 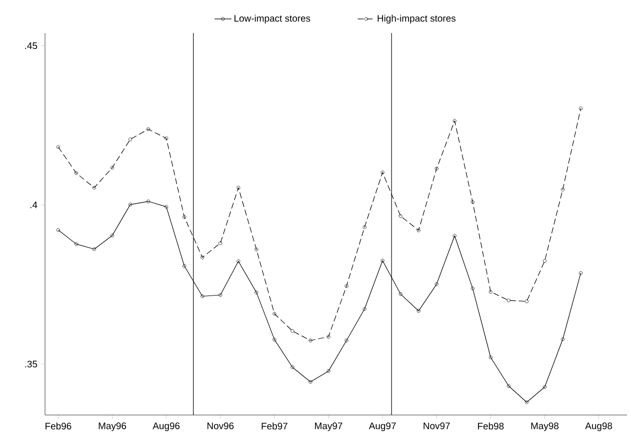 What do you see at coordinates (437, 426) in the screenshot?
I see `x-tick-label: Nov97` at bounding box center [437, 426].